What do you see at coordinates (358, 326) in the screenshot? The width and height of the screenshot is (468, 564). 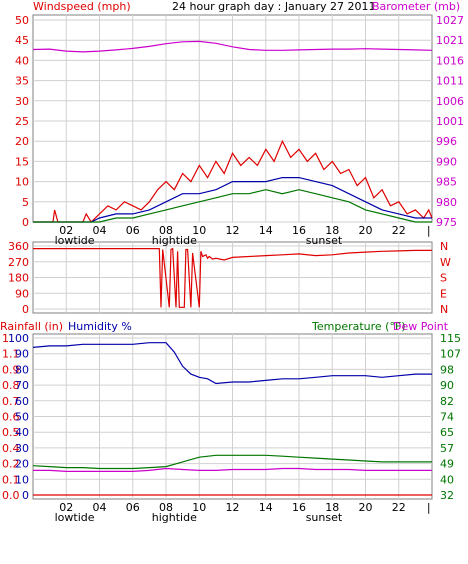 I see `temperature-axis-label: Temperature (°F)` at bounding box center [358, 326].